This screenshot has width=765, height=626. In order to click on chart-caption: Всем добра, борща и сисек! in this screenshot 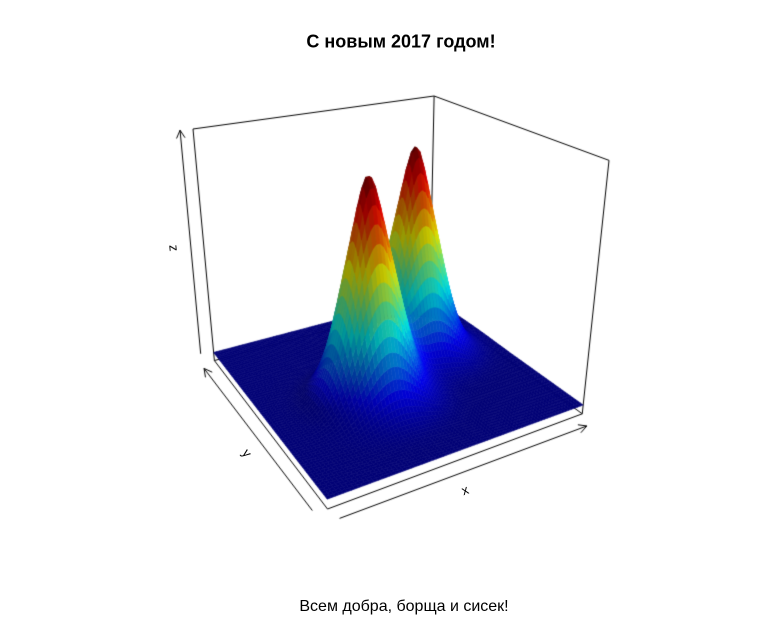, I will do `click(404, 606)`.